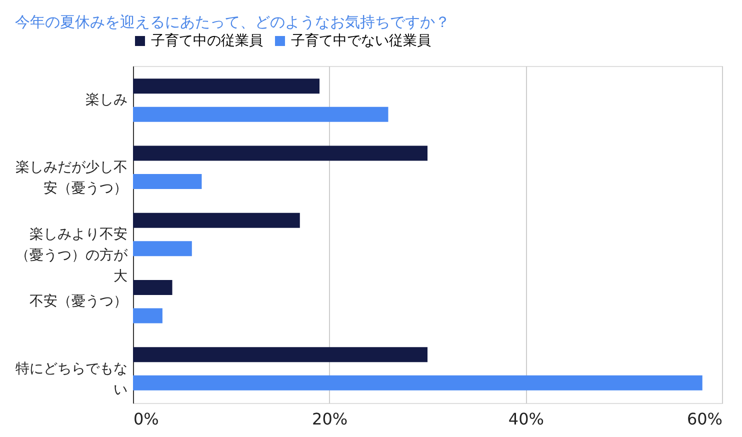 This screenshot has height=437, width=742. I want to click on x-tick-label: 20%, so click(330, 419).